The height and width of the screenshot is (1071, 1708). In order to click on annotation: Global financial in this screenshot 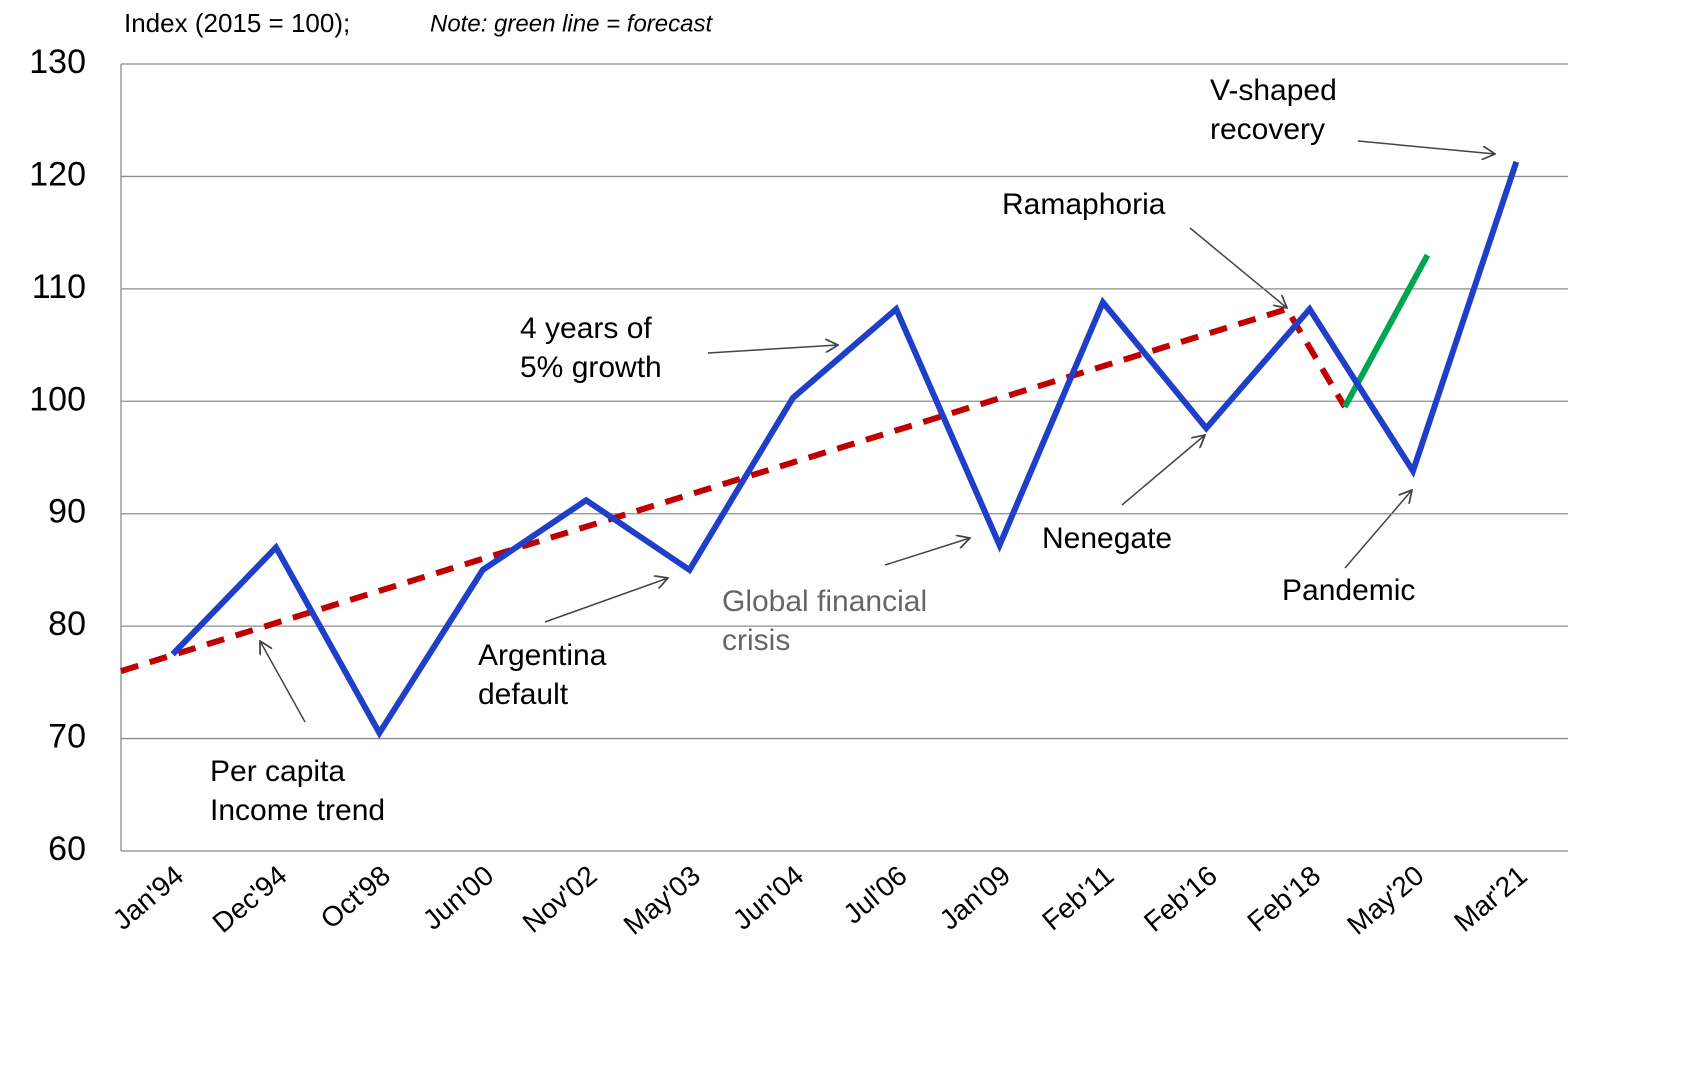, I will do `click(824, 601)`.